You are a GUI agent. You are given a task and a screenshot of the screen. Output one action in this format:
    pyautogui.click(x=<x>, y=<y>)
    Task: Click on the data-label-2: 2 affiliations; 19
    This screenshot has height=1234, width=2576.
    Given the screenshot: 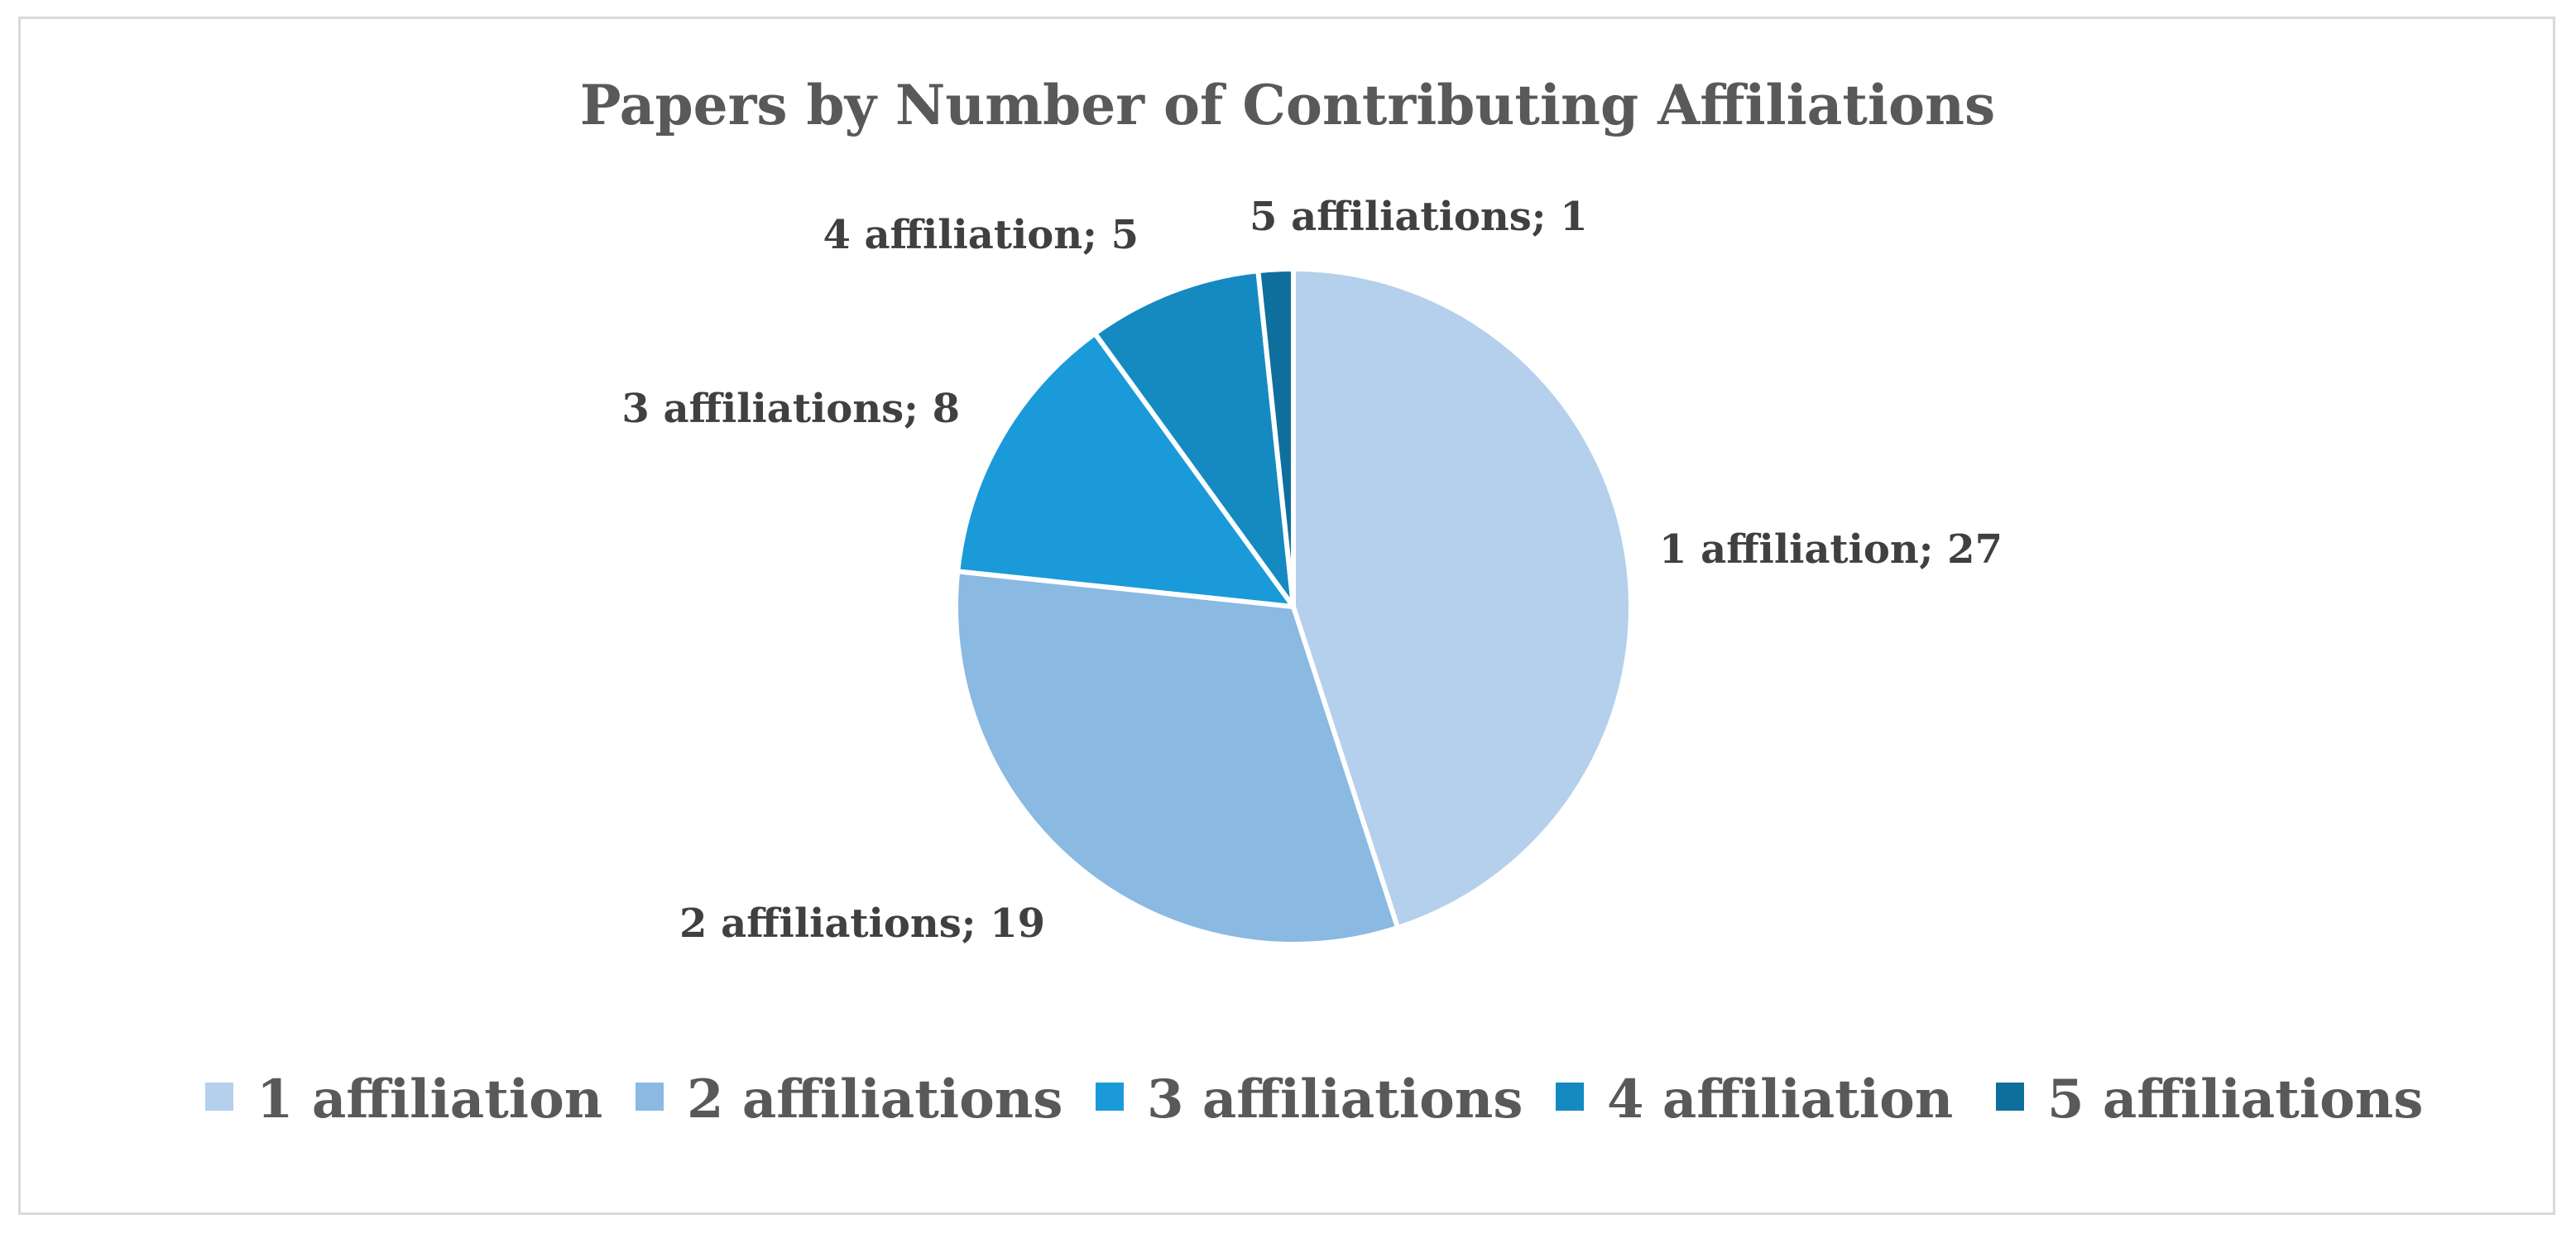 What is the action you would take?
    pyautogui.click(x=862, y=924)
    